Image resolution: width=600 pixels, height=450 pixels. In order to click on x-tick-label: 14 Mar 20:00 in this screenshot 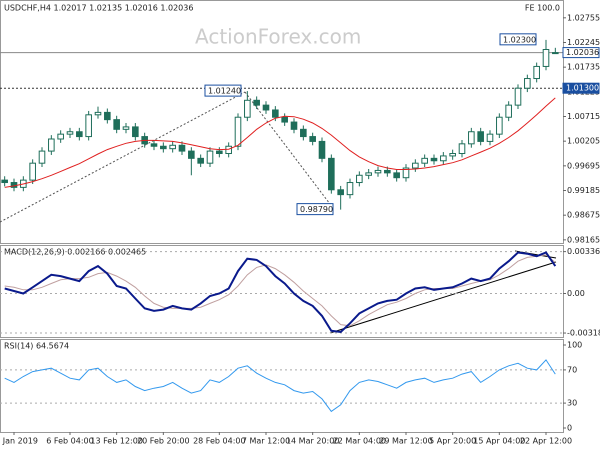, I will do `click(312, 441)`.